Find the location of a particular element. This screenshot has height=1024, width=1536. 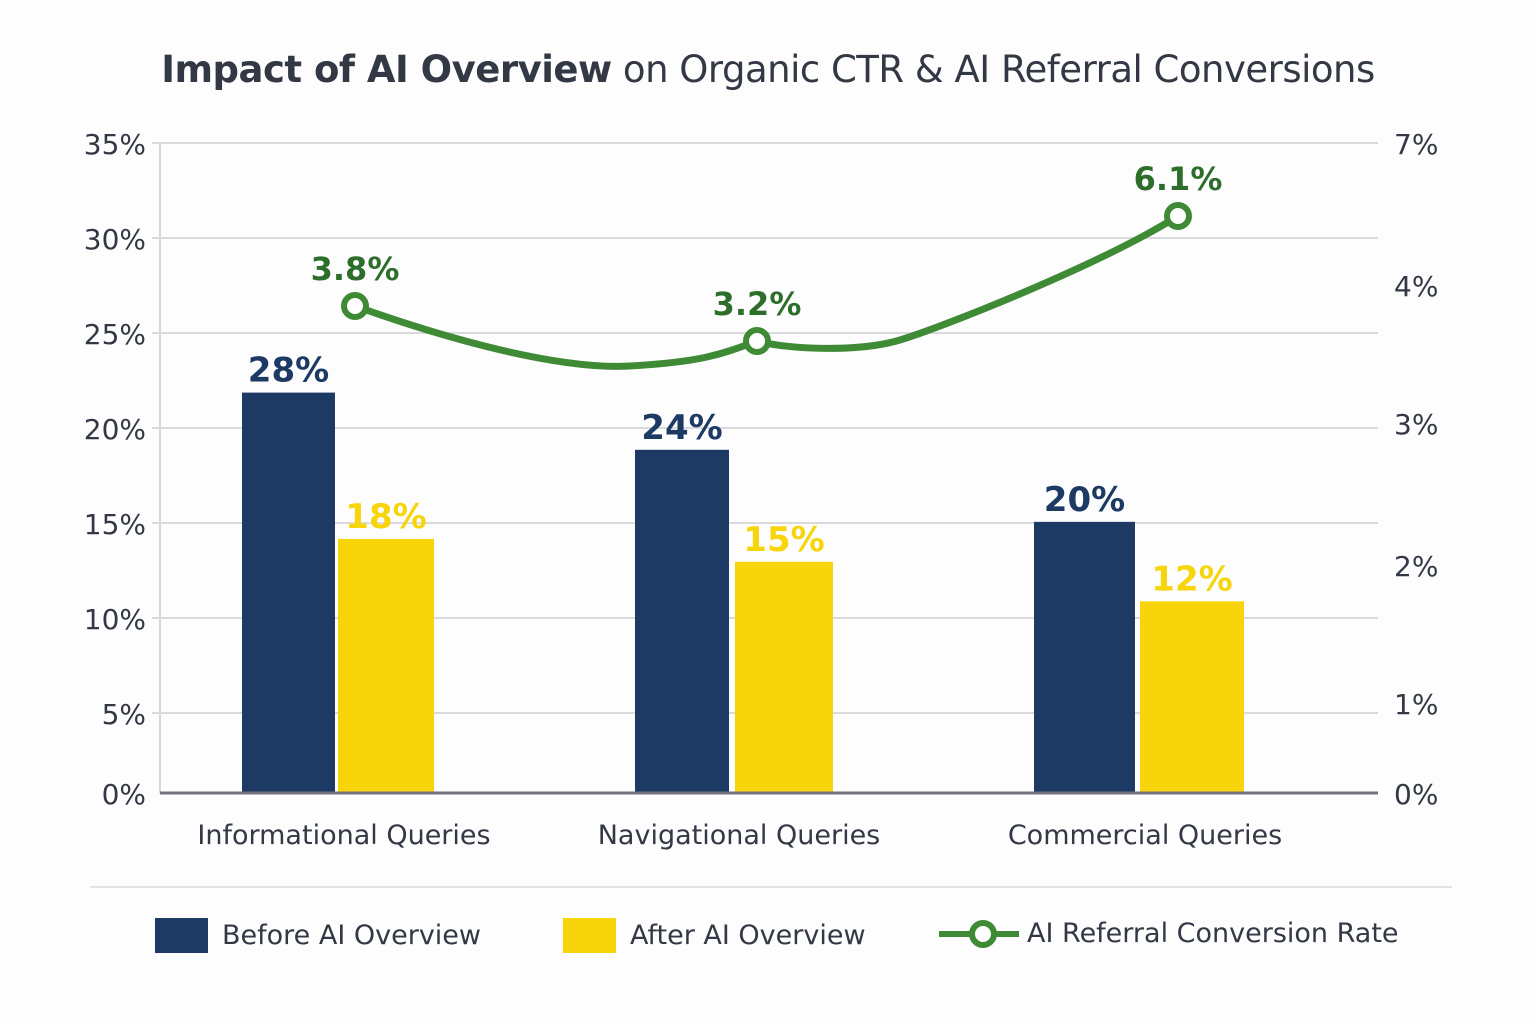

right-tick-label: 4% is located at coordinates (1416, 286).